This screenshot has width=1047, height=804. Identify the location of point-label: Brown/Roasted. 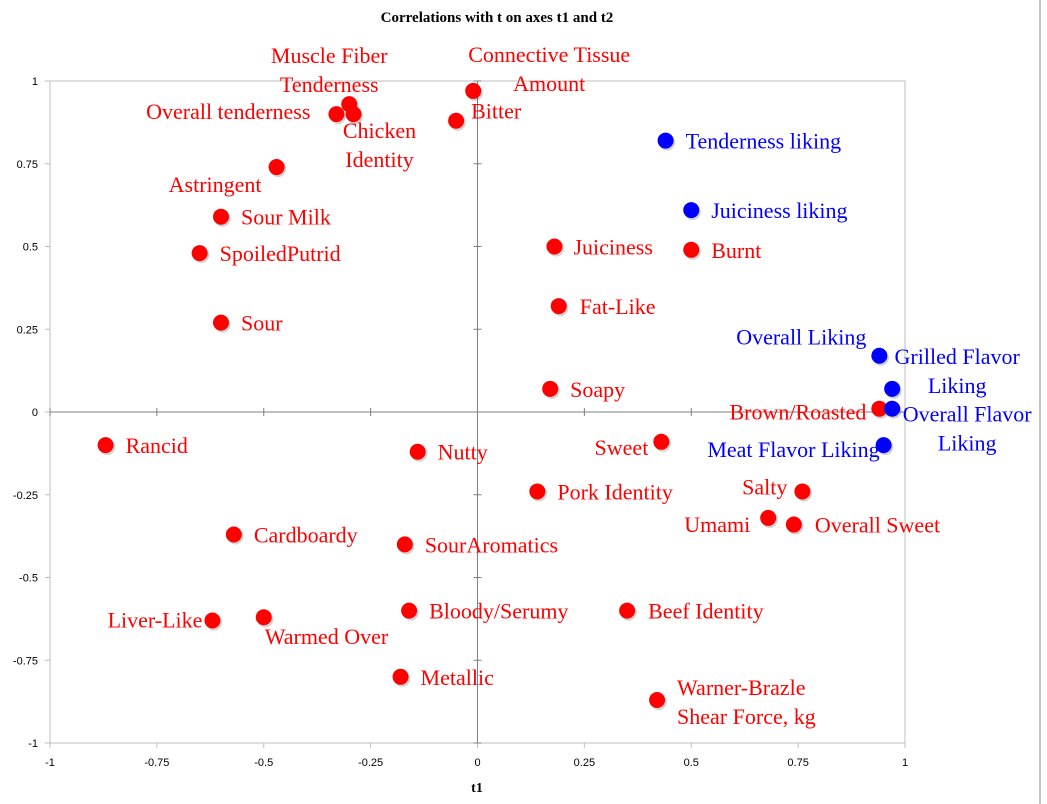
(797, 412).